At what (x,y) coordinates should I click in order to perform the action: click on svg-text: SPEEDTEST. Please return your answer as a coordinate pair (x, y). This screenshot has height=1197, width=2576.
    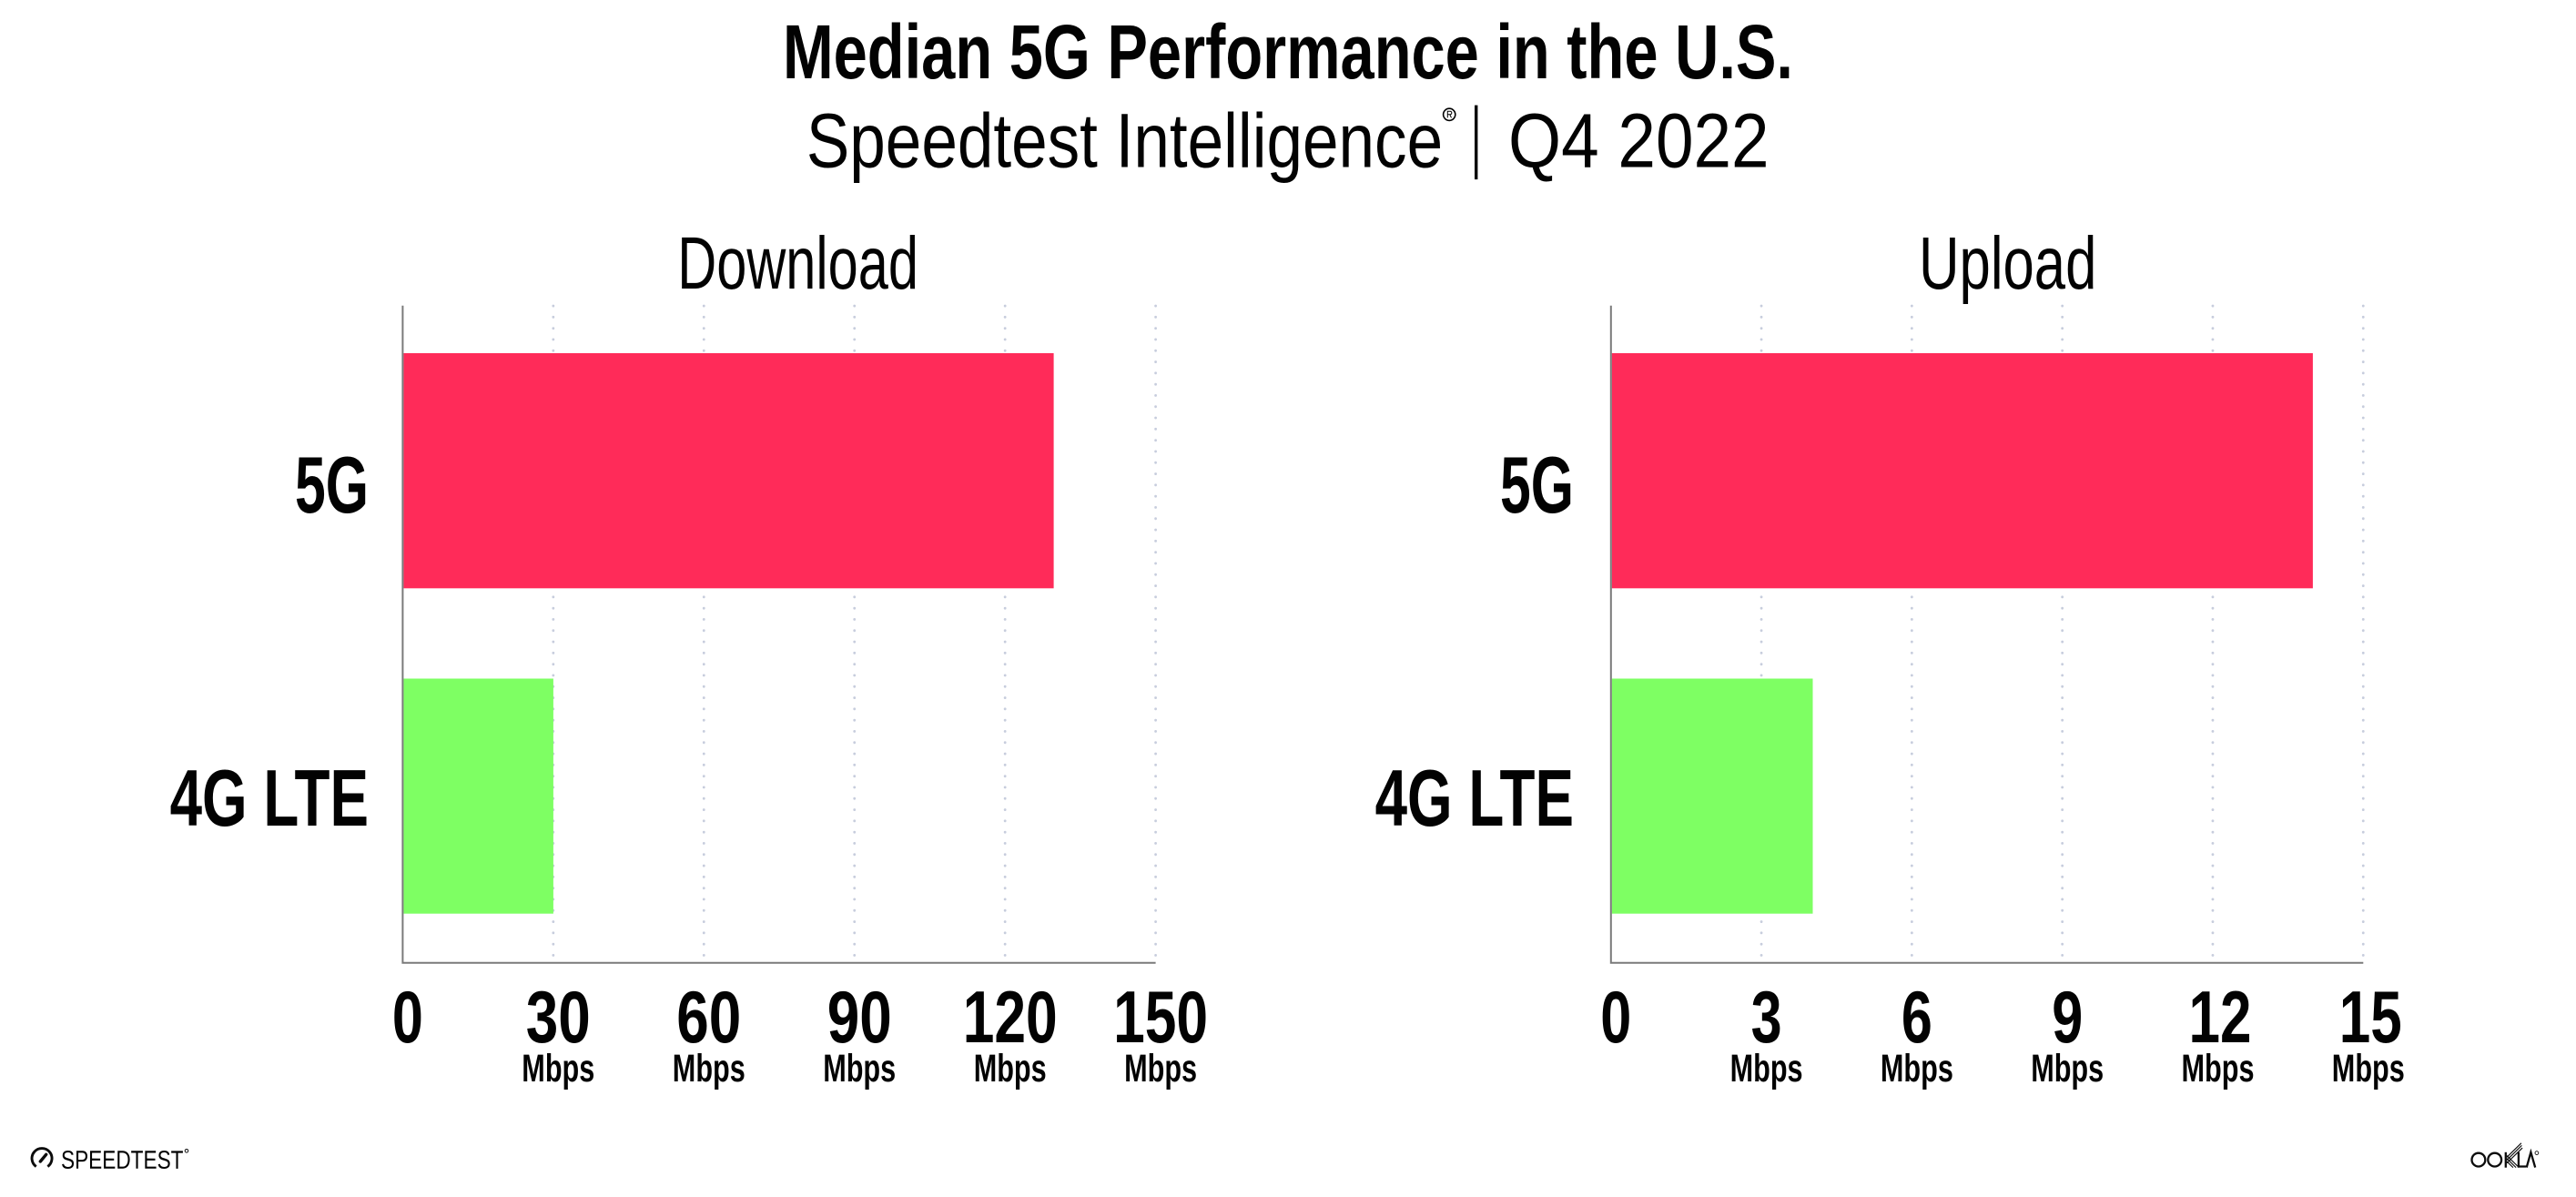
    Looking at the image, I should click on (122, 1159).